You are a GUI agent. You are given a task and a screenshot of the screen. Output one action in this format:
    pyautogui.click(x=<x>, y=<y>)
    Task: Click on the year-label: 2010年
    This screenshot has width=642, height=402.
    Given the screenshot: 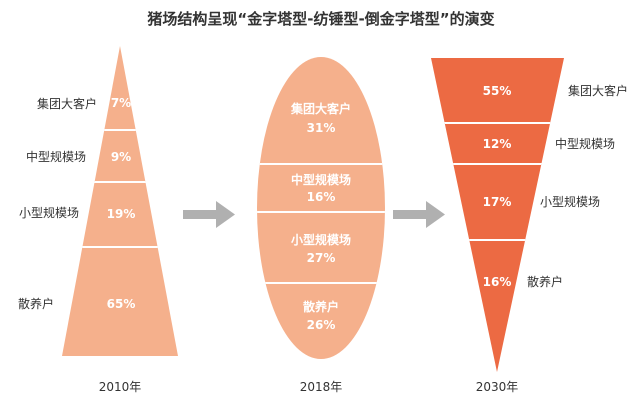 What is the action you would take?
    pyautogui.click(x=120, y=387)
    